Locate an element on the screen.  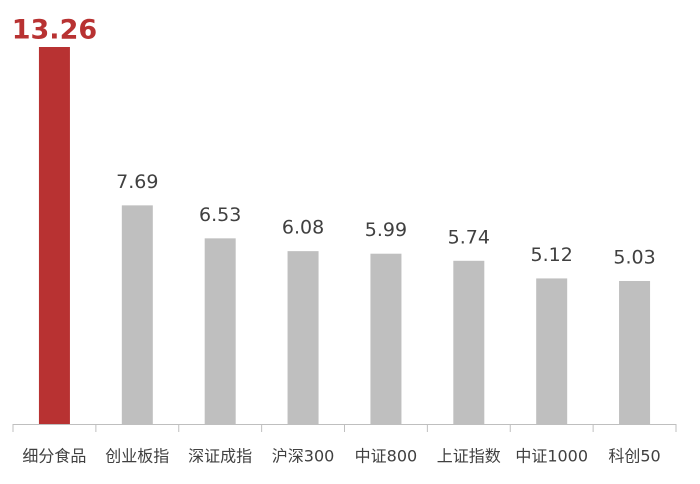
value-label: 5.99 is located at coordinates (386, 230).